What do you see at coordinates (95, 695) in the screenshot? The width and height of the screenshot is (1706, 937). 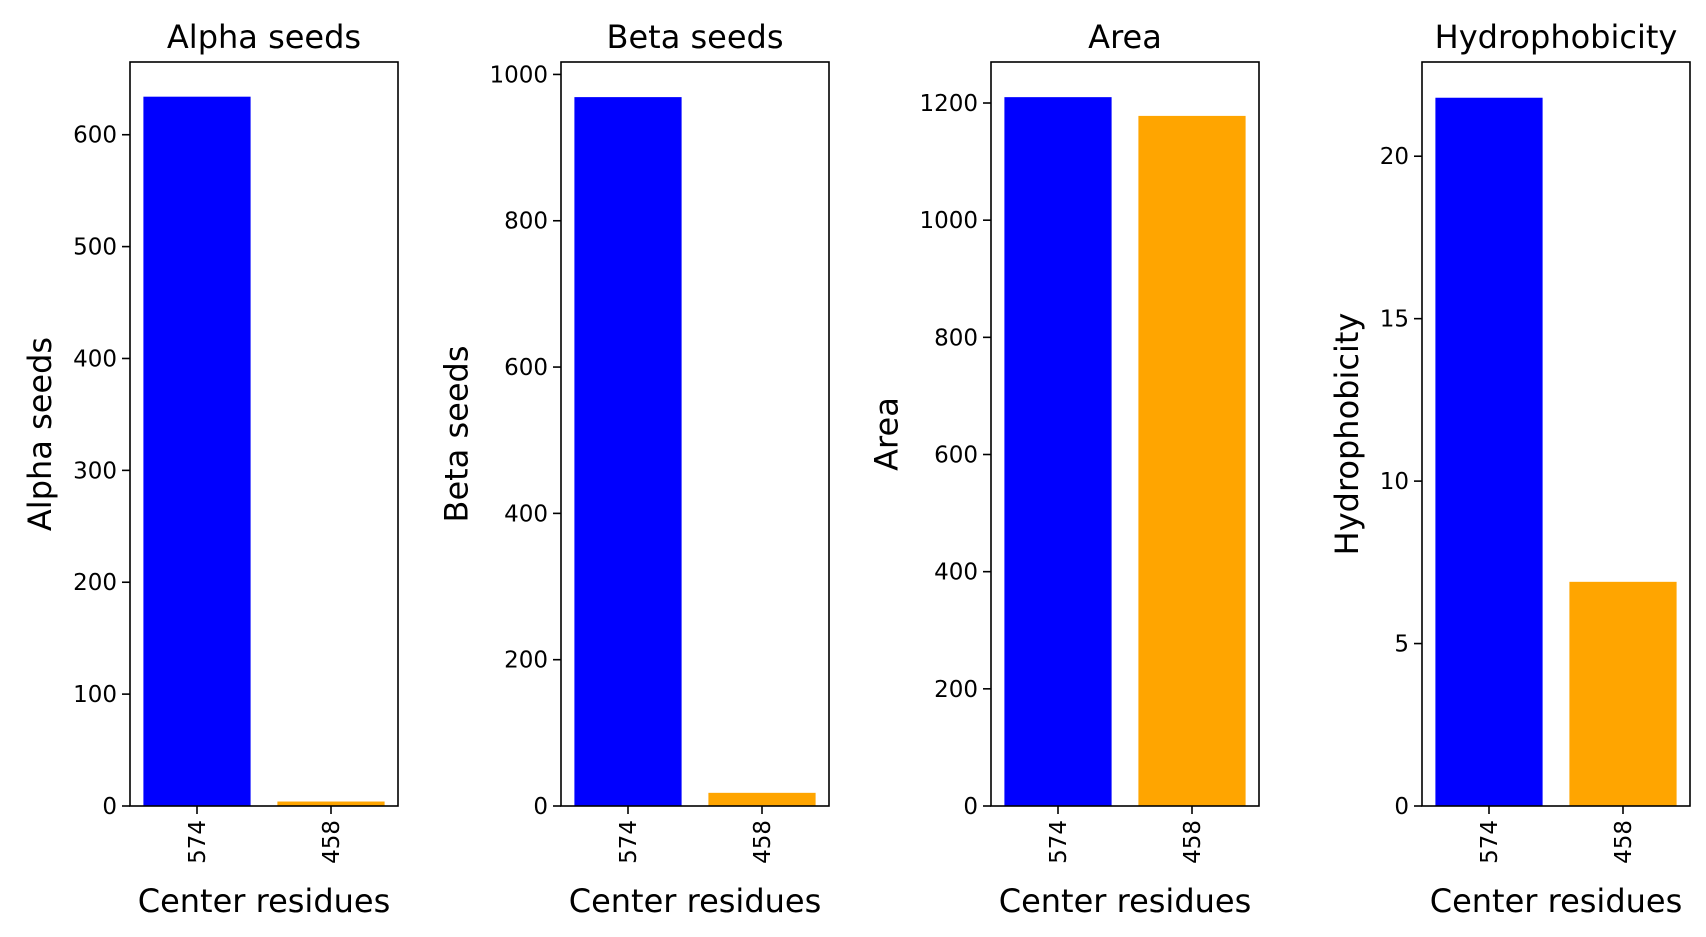 I see `y-tick-label: 100` at bounding box center [95, 695].